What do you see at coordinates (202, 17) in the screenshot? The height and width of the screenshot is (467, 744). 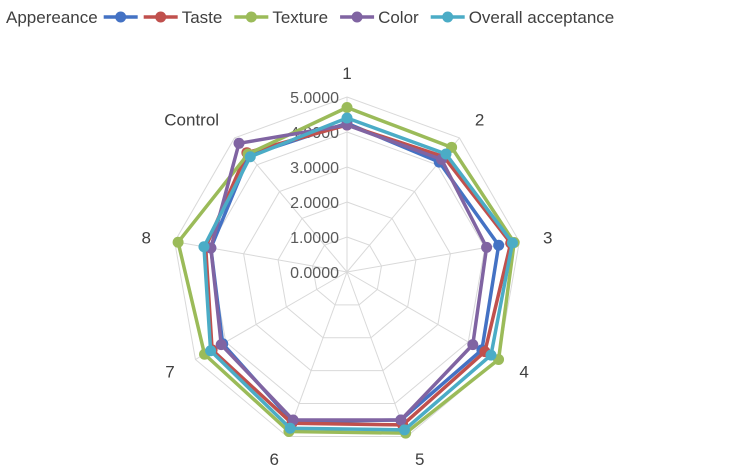 I see `legend-label: Taste` at bounding box center [202, 17].